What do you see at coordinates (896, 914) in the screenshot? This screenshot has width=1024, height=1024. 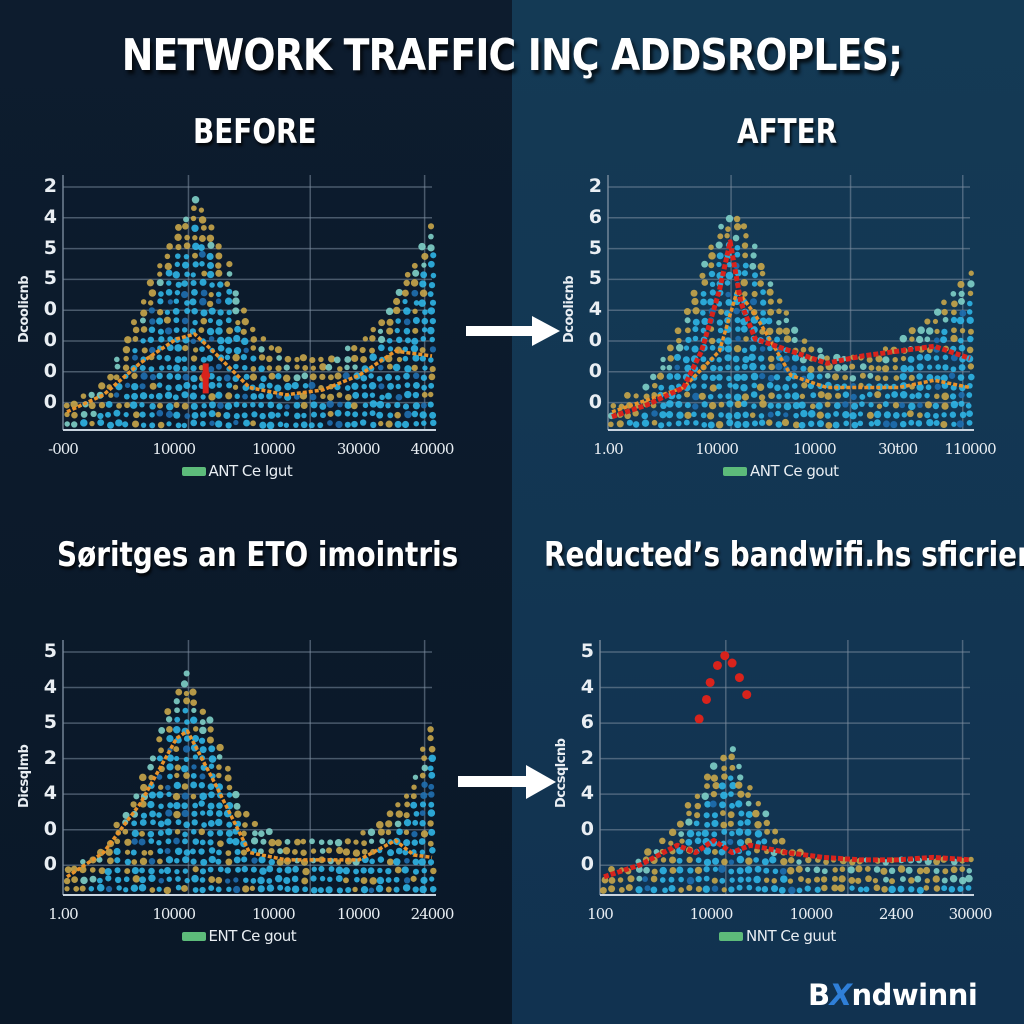 I see `x-tick-label: 2400` at bounding box center [896, 914].